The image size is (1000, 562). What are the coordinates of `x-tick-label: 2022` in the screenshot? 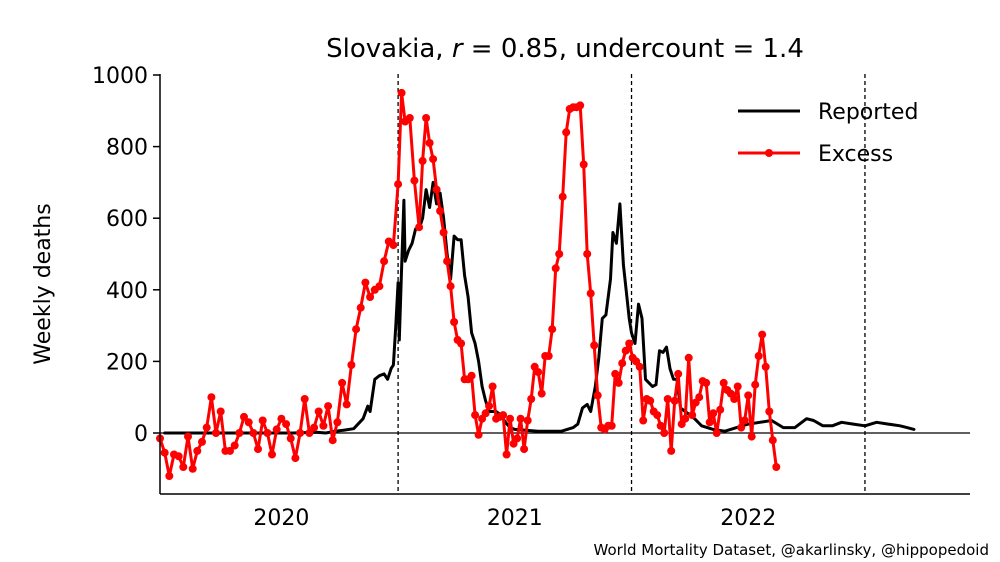 It's located at (748, 518).